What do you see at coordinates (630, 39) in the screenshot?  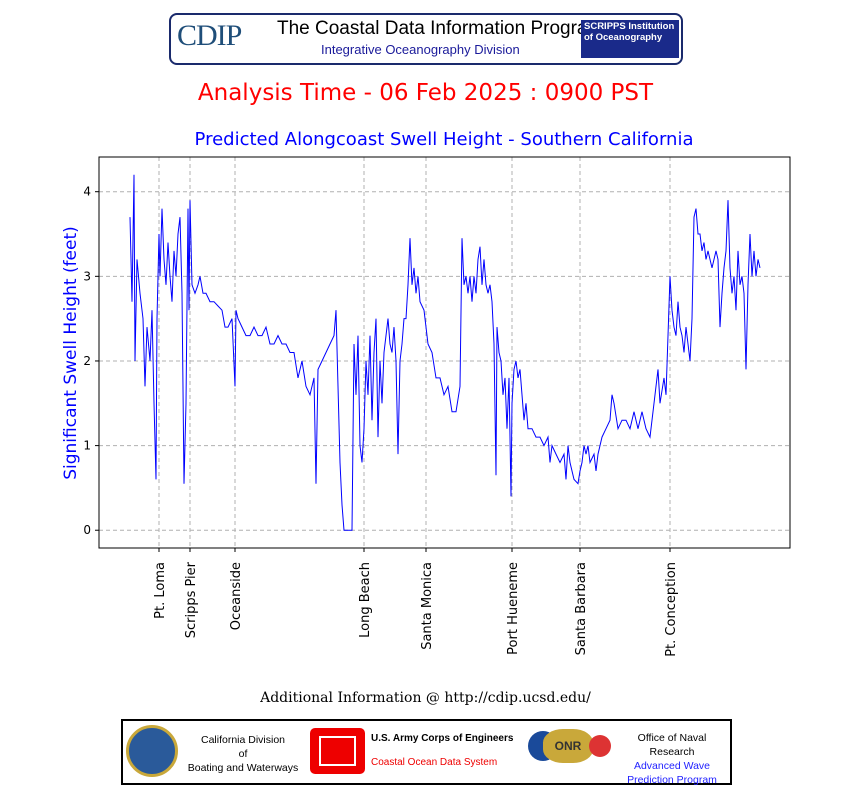 I see `scripps-logo: SCRIPPS Institution of Oceanography` at bounding box center [630, 39].